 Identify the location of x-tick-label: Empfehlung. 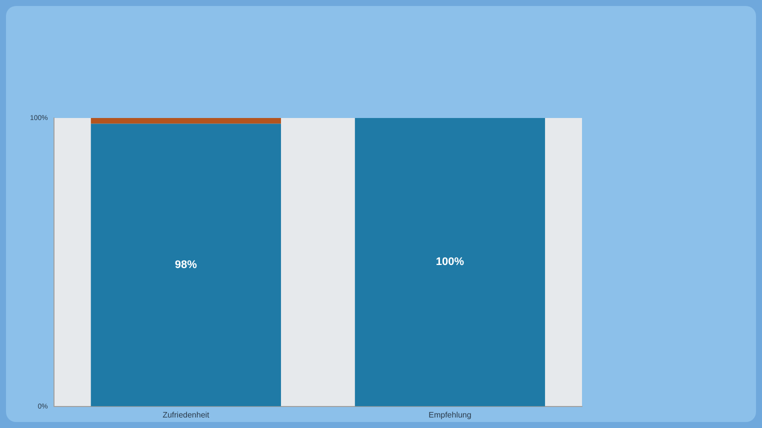
(450, 415).